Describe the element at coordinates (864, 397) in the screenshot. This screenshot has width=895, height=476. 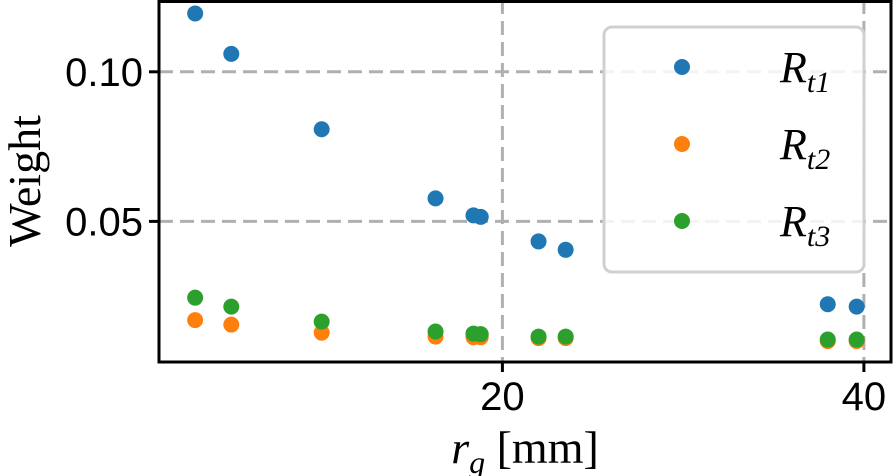
I see `x-tick-label: 40` at that location.